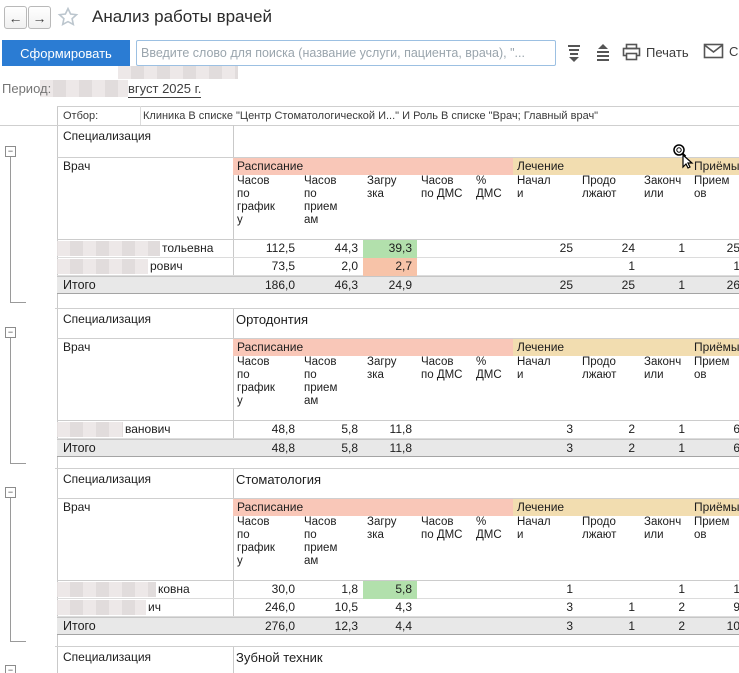 The width and height of the screenshot is (739, 673). What do you see at coordinates (569, 607) in the screenshot?
I see `cell-value: 3` at bounding box center [569, 607].